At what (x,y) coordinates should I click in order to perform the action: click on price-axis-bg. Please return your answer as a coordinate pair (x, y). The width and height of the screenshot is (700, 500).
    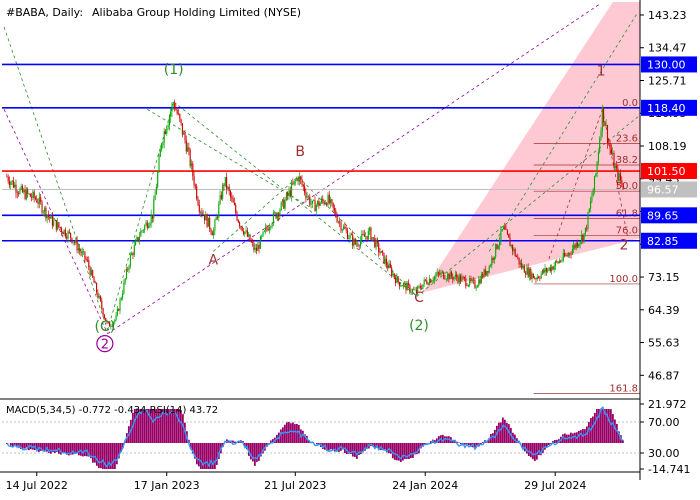
    Looking at the image, I should click on (670, 250).